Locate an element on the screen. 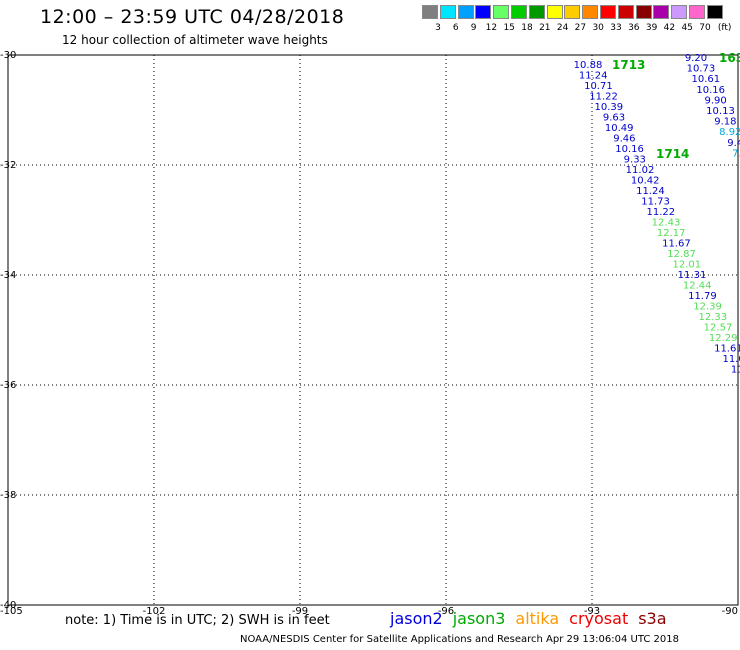  satellite-legend-item: s3a is located at coordinates (652, 618).